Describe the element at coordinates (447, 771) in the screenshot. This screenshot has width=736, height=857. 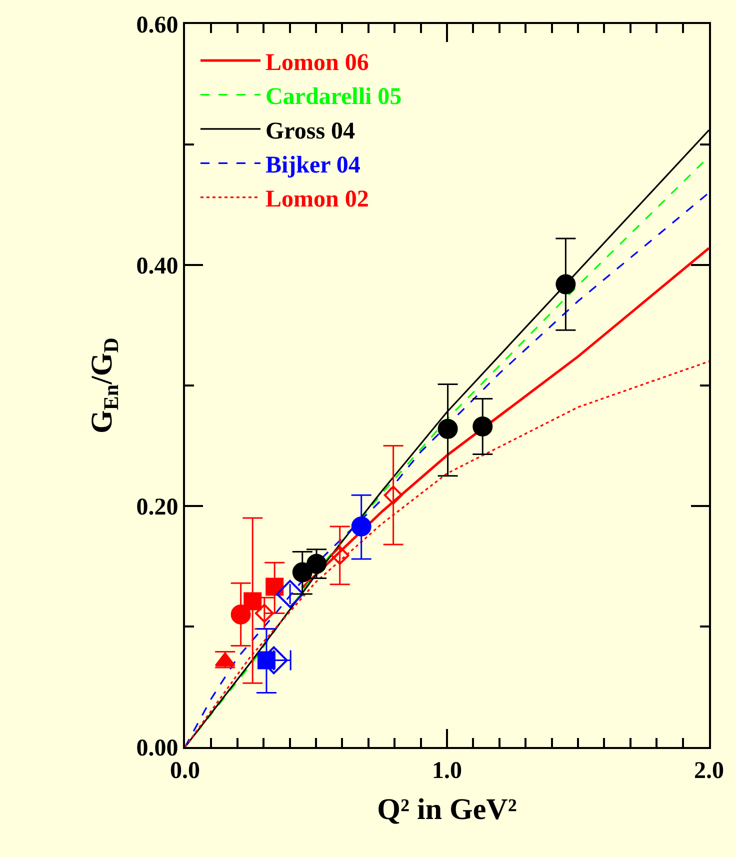
I see `x-tick-label: 1.0` at that location.